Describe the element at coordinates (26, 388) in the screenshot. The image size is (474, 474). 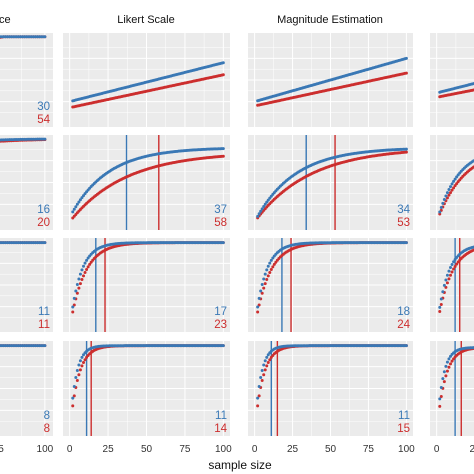
I see `panel-r4-c1: 88` at that location.